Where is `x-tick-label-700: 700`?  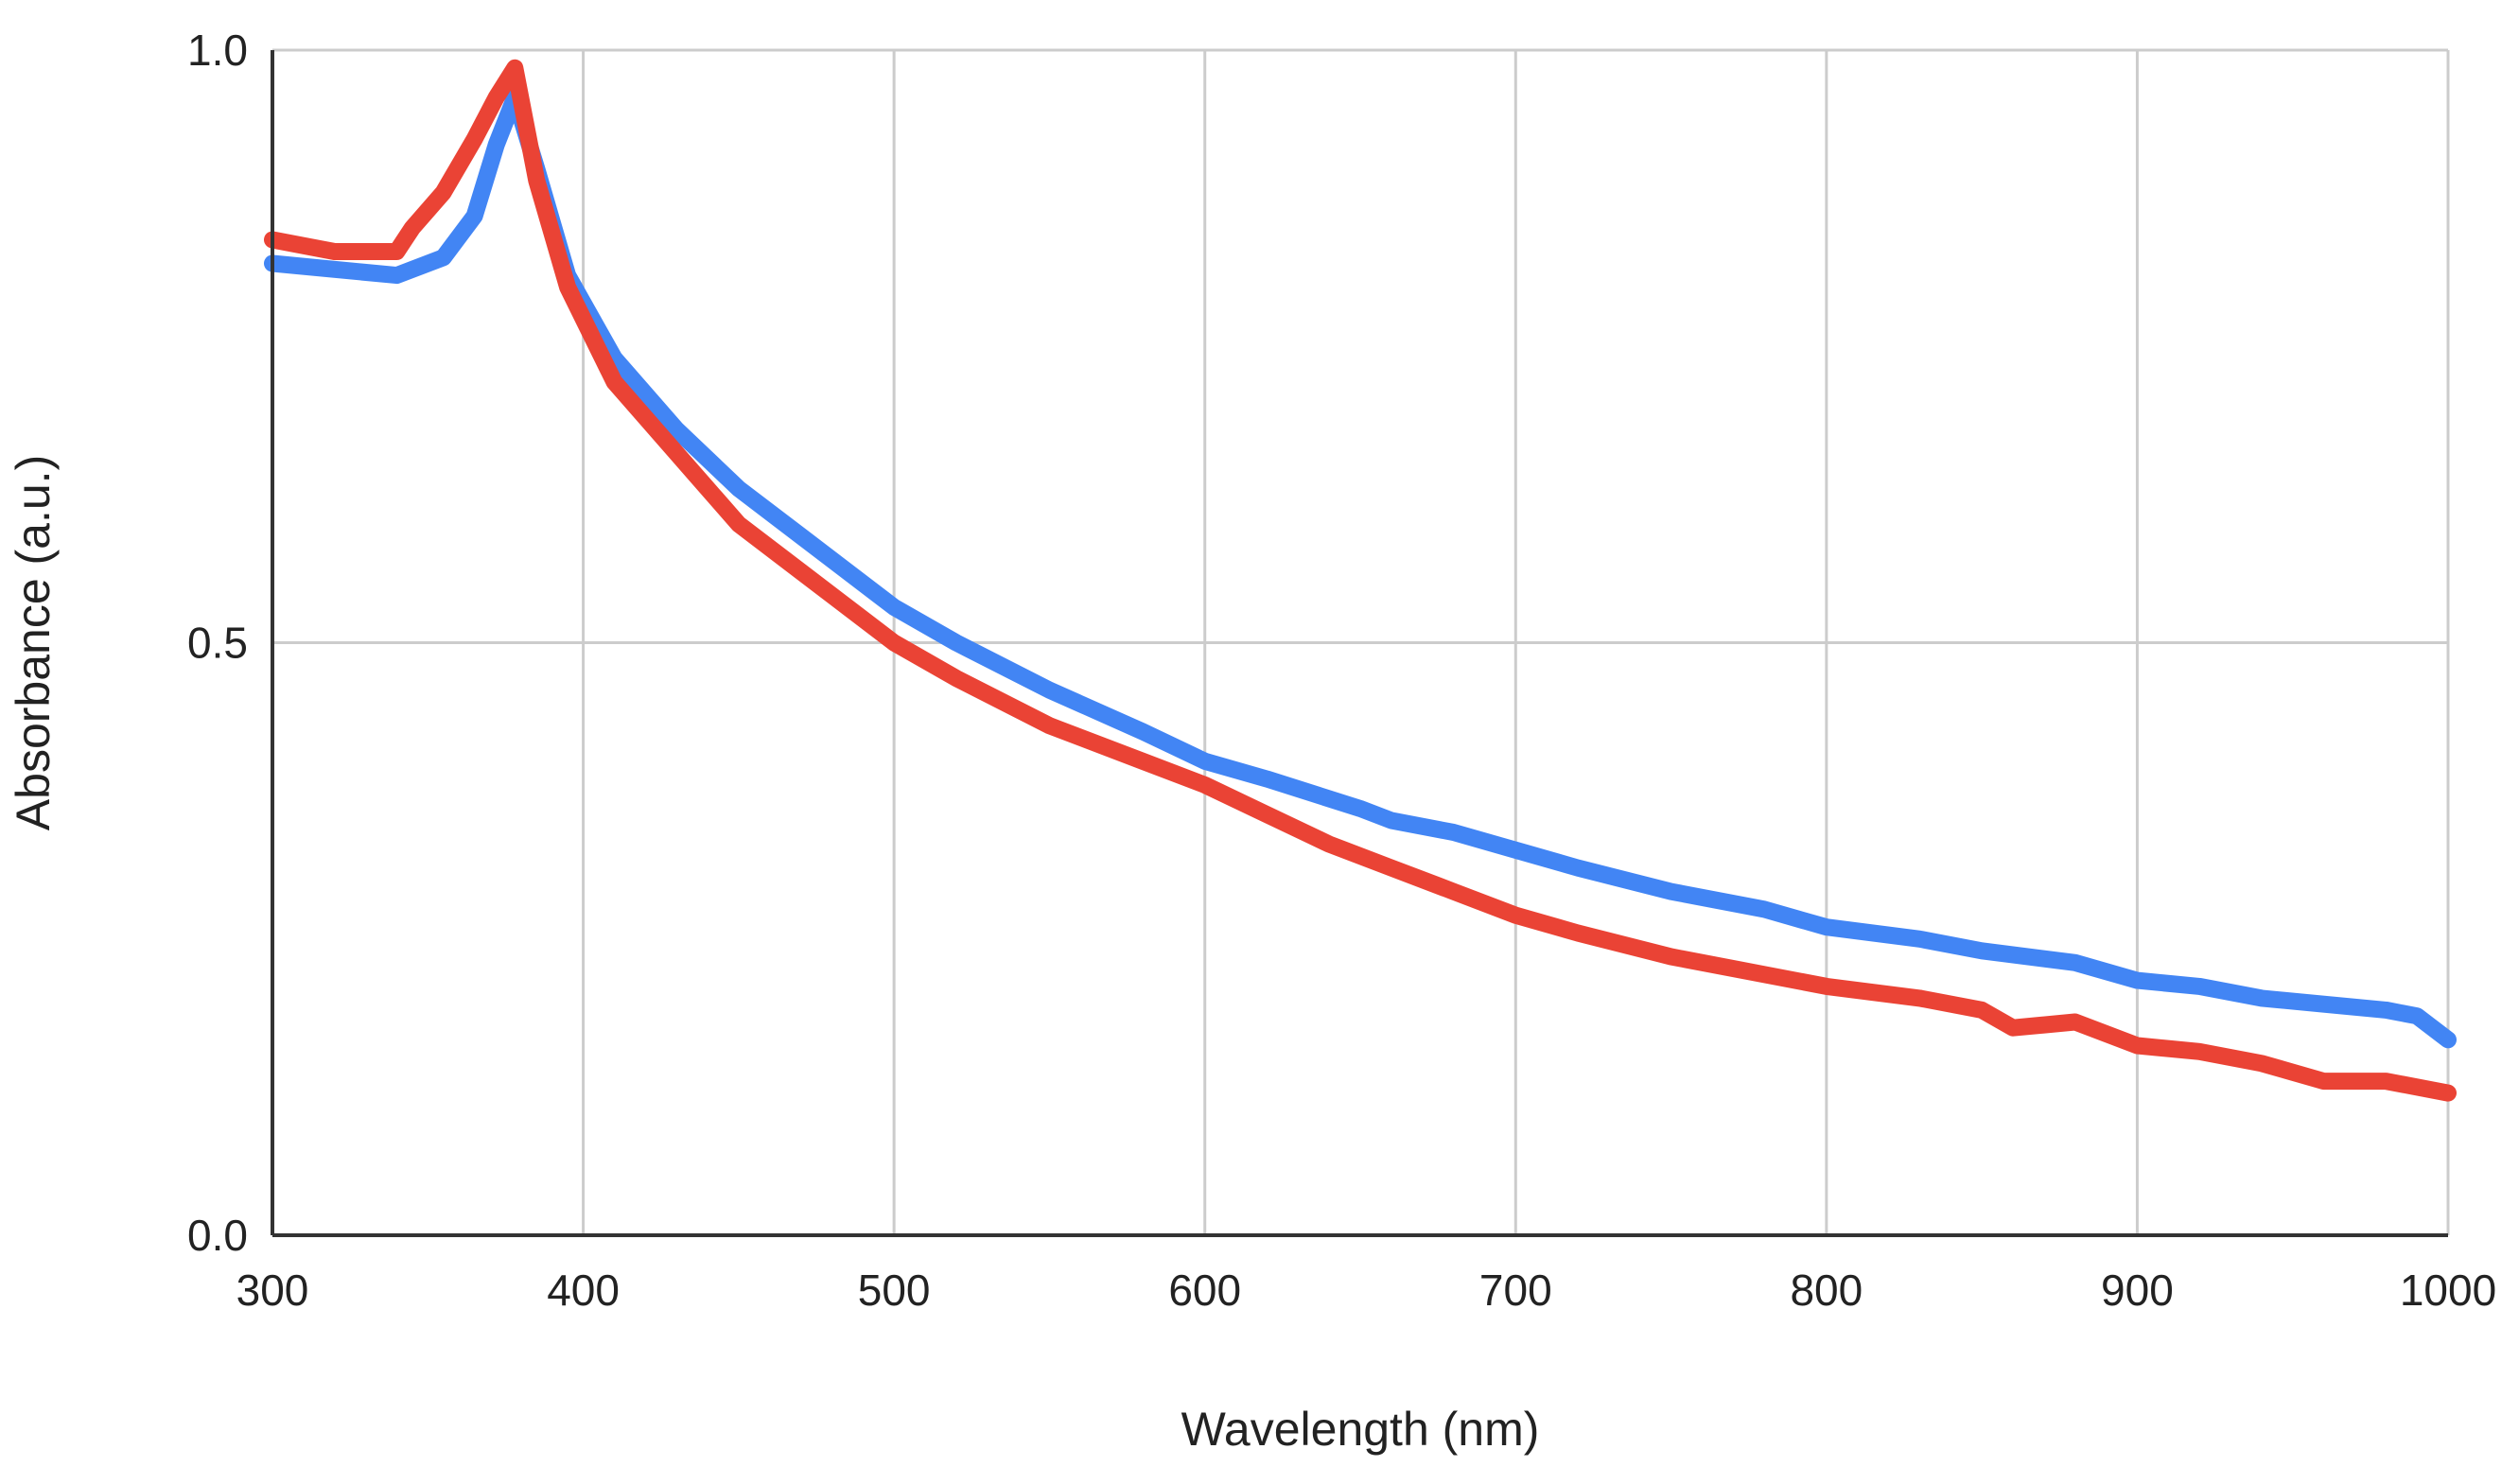
x-tick-label-700: 700 is located at coordinates (1515, 1290).